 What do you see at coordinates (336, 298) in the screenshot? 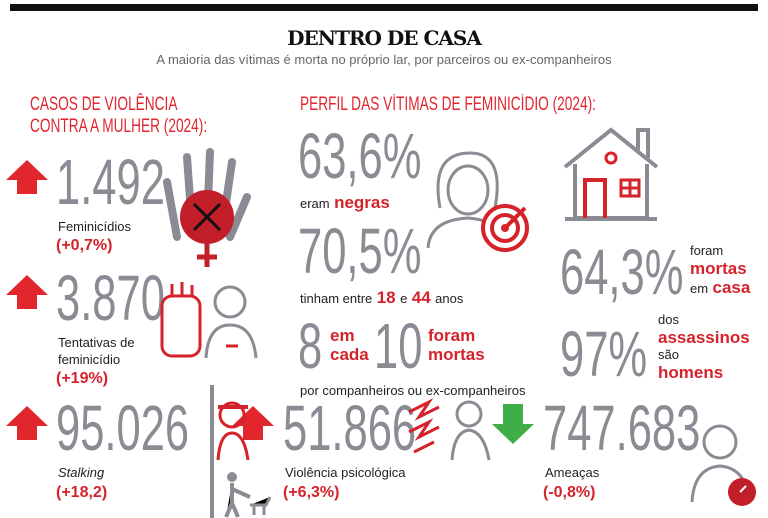
I see `caption-text: tinham entre` at bounding box center [336, 298].